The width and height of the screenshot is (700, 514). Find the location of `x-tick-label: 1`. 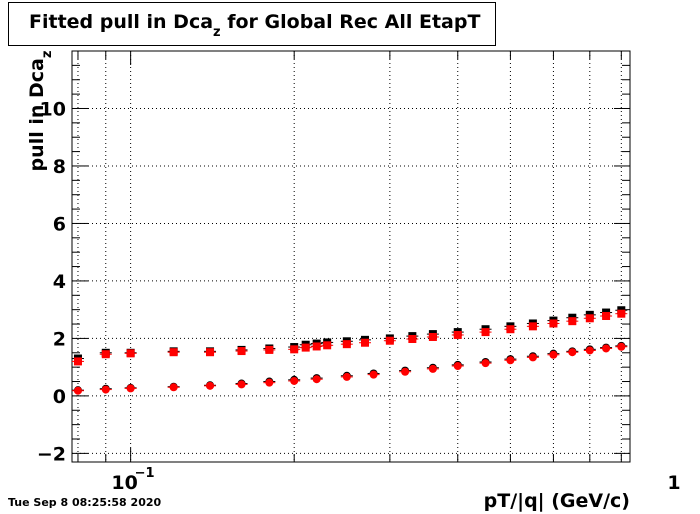

x-tick-label: 1 is located at coordinates (673, 483).